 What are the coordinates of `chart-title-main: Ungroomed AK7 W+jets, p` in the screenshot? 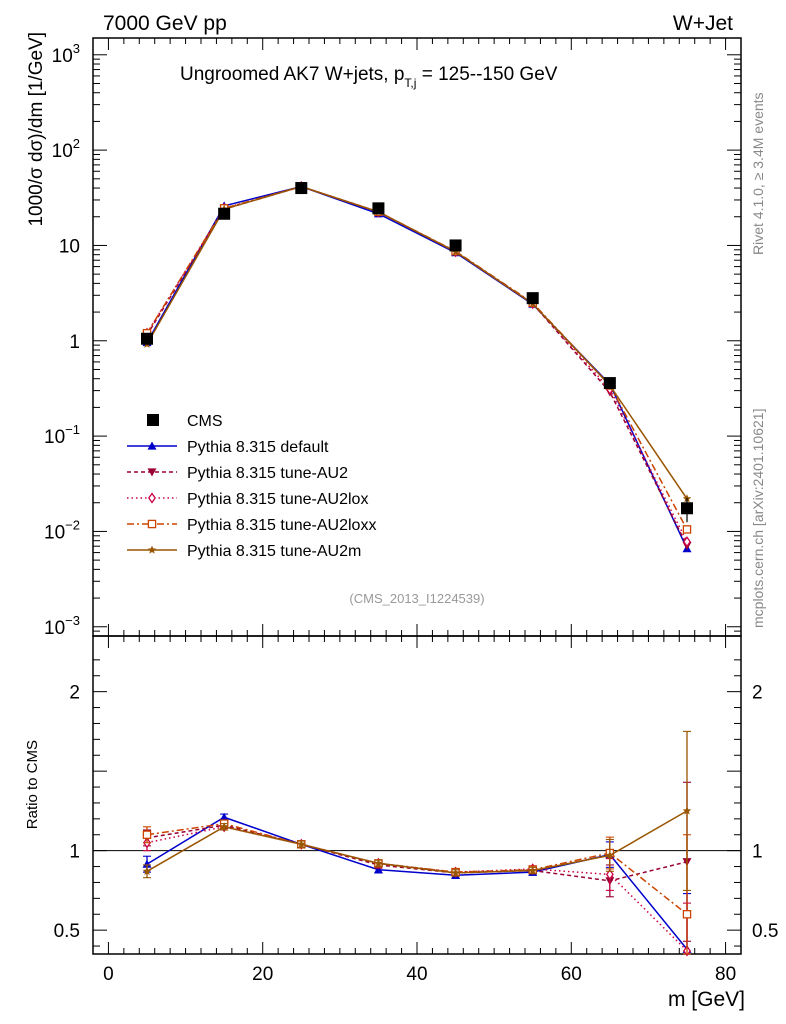 It's located at (292, 74).